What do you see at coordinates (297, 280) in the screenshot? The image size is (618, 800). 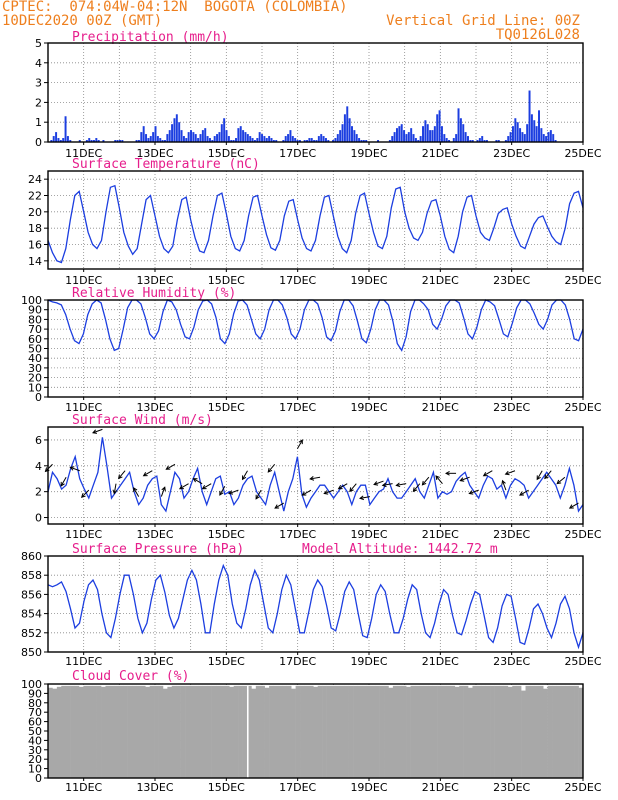 I see `x-tick-label: 17DEC` at bounding box center [297, 280].